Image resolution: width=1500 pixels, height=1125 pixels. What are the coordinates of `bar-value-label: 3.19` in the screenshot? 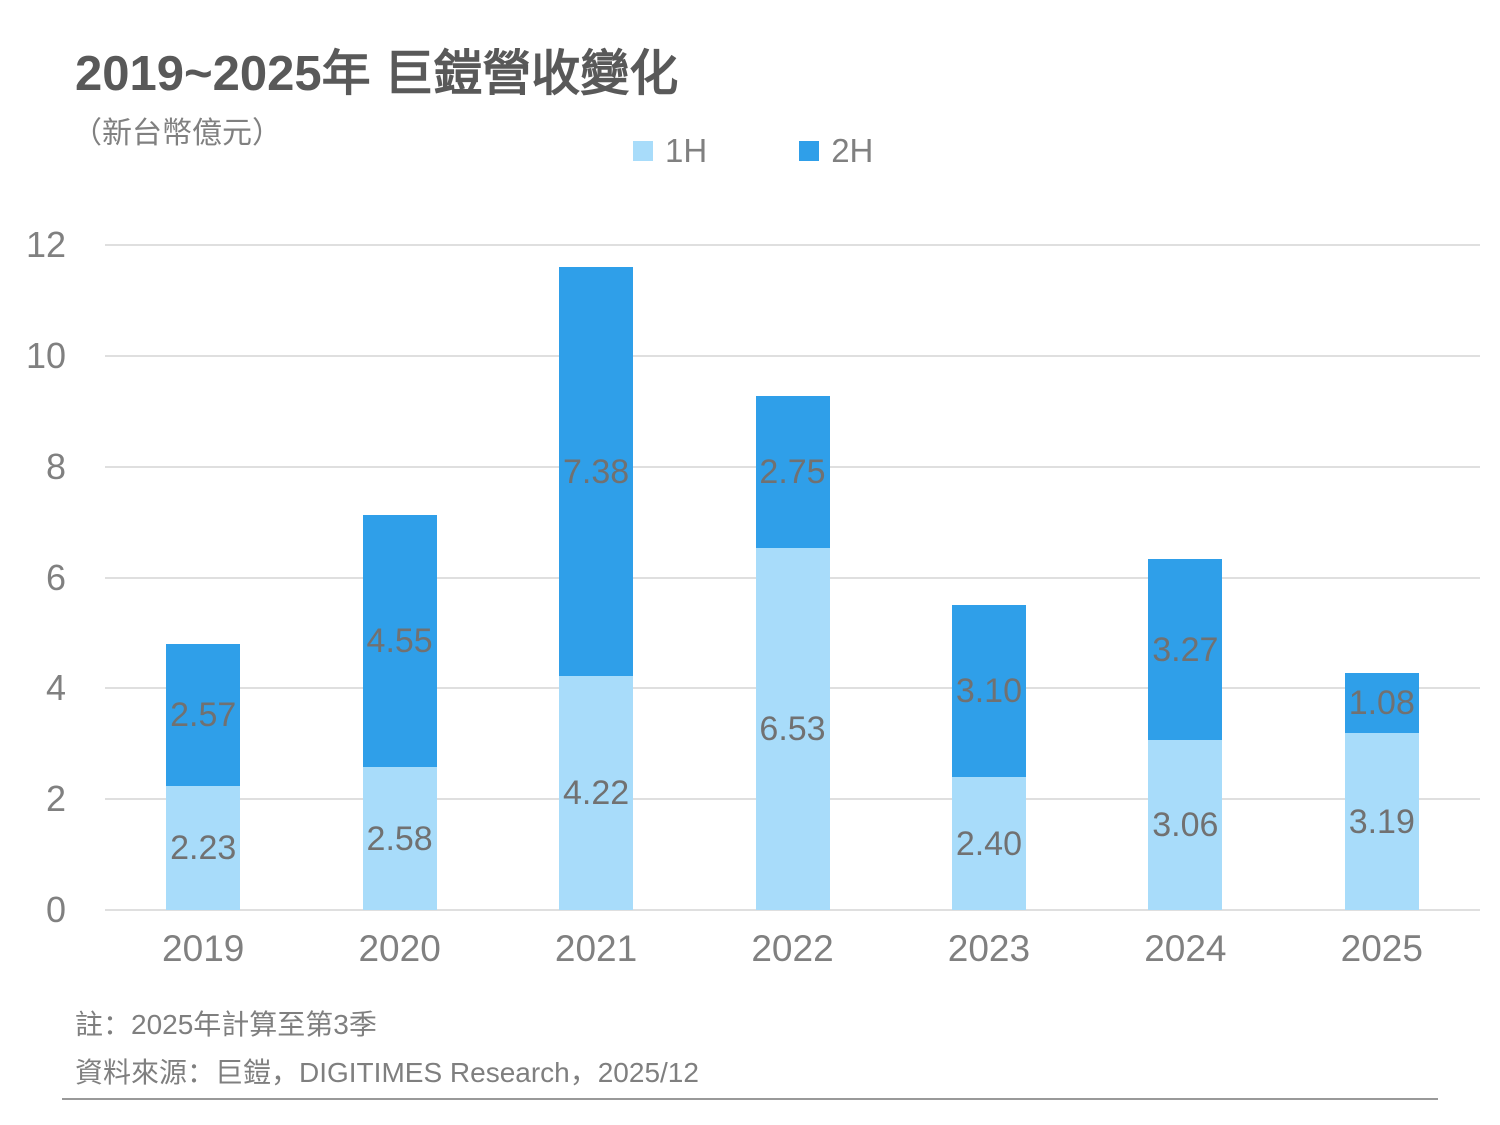 It's located at (1381, 821).